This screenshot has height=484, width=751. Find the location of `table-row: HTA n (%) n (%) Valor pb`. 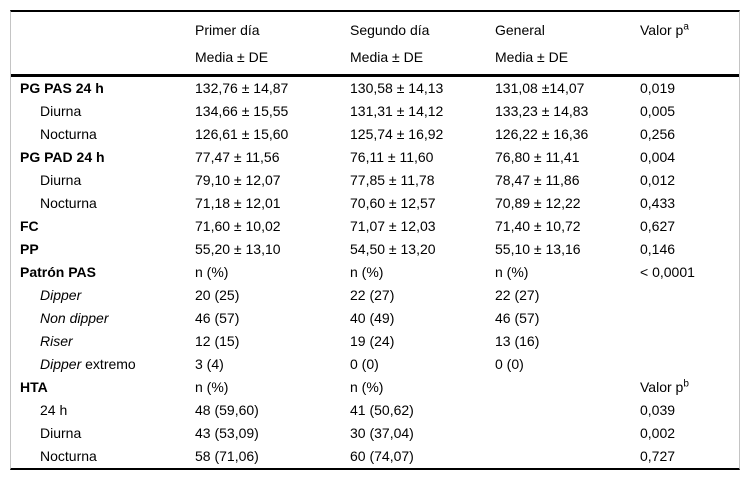

table-row: HTA n (%) n (%) Valor pb is located at coordinates (375, 387).